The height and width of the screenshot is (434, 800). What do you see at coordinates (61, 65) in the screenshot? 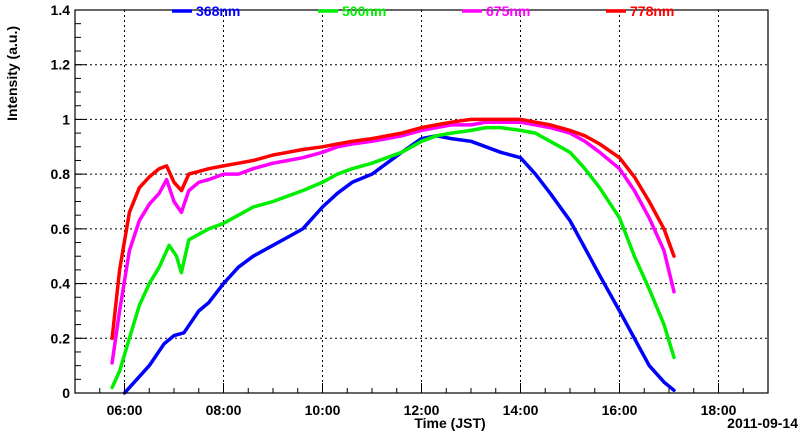
I see `y-tick-label: 1.2` at bounding box center [61, 65].